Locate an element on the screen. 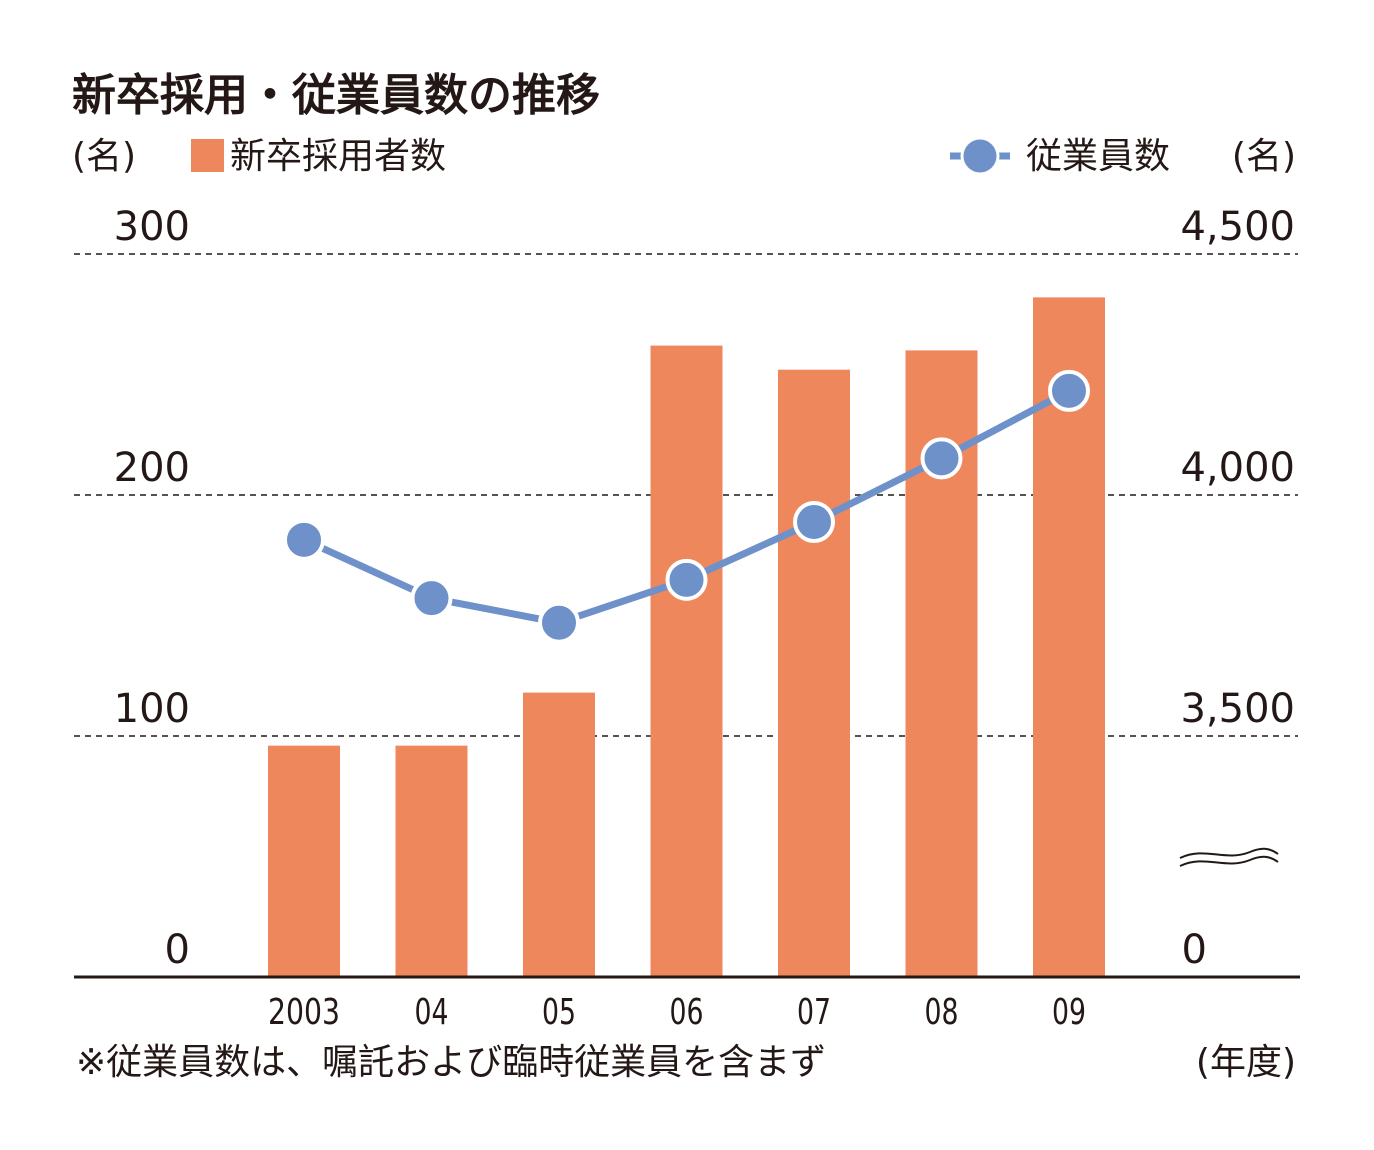 The height and width of the screenshot is (1150, 1374). x-tick-label: 2003 is located at coordinates (304, 1012).